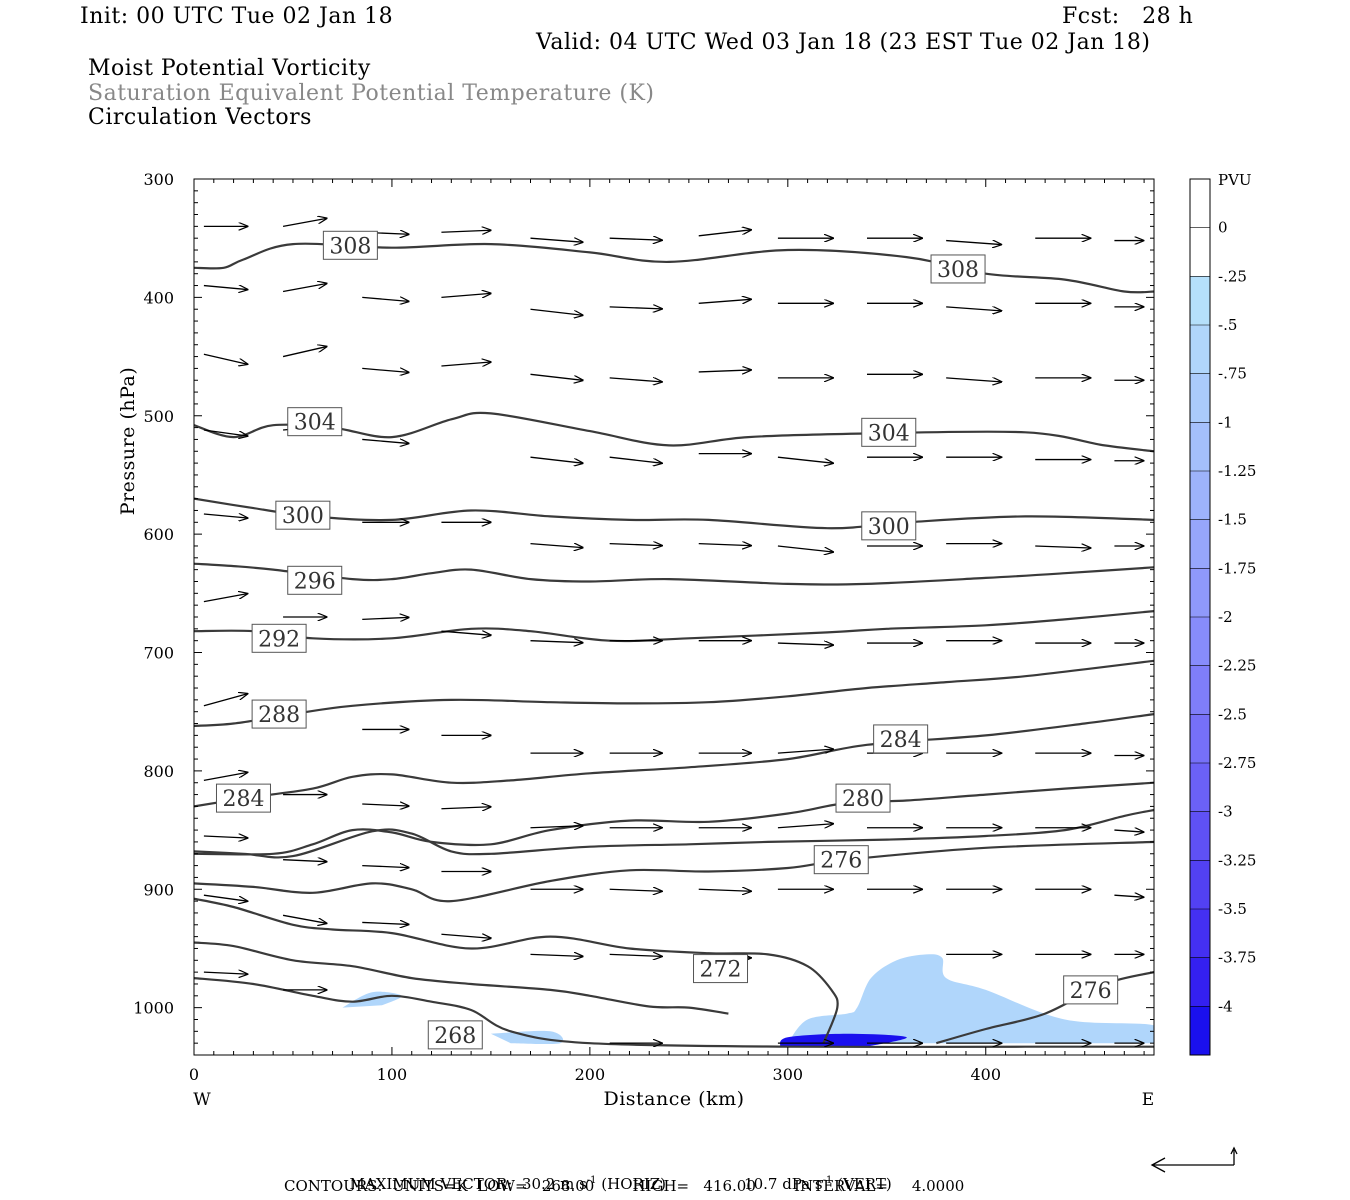 This screenshot has width=1350, height=1200. Describe the element at coordinates (194, 1074) in the screenshot. I see `x-tick-label: 0` at that location.